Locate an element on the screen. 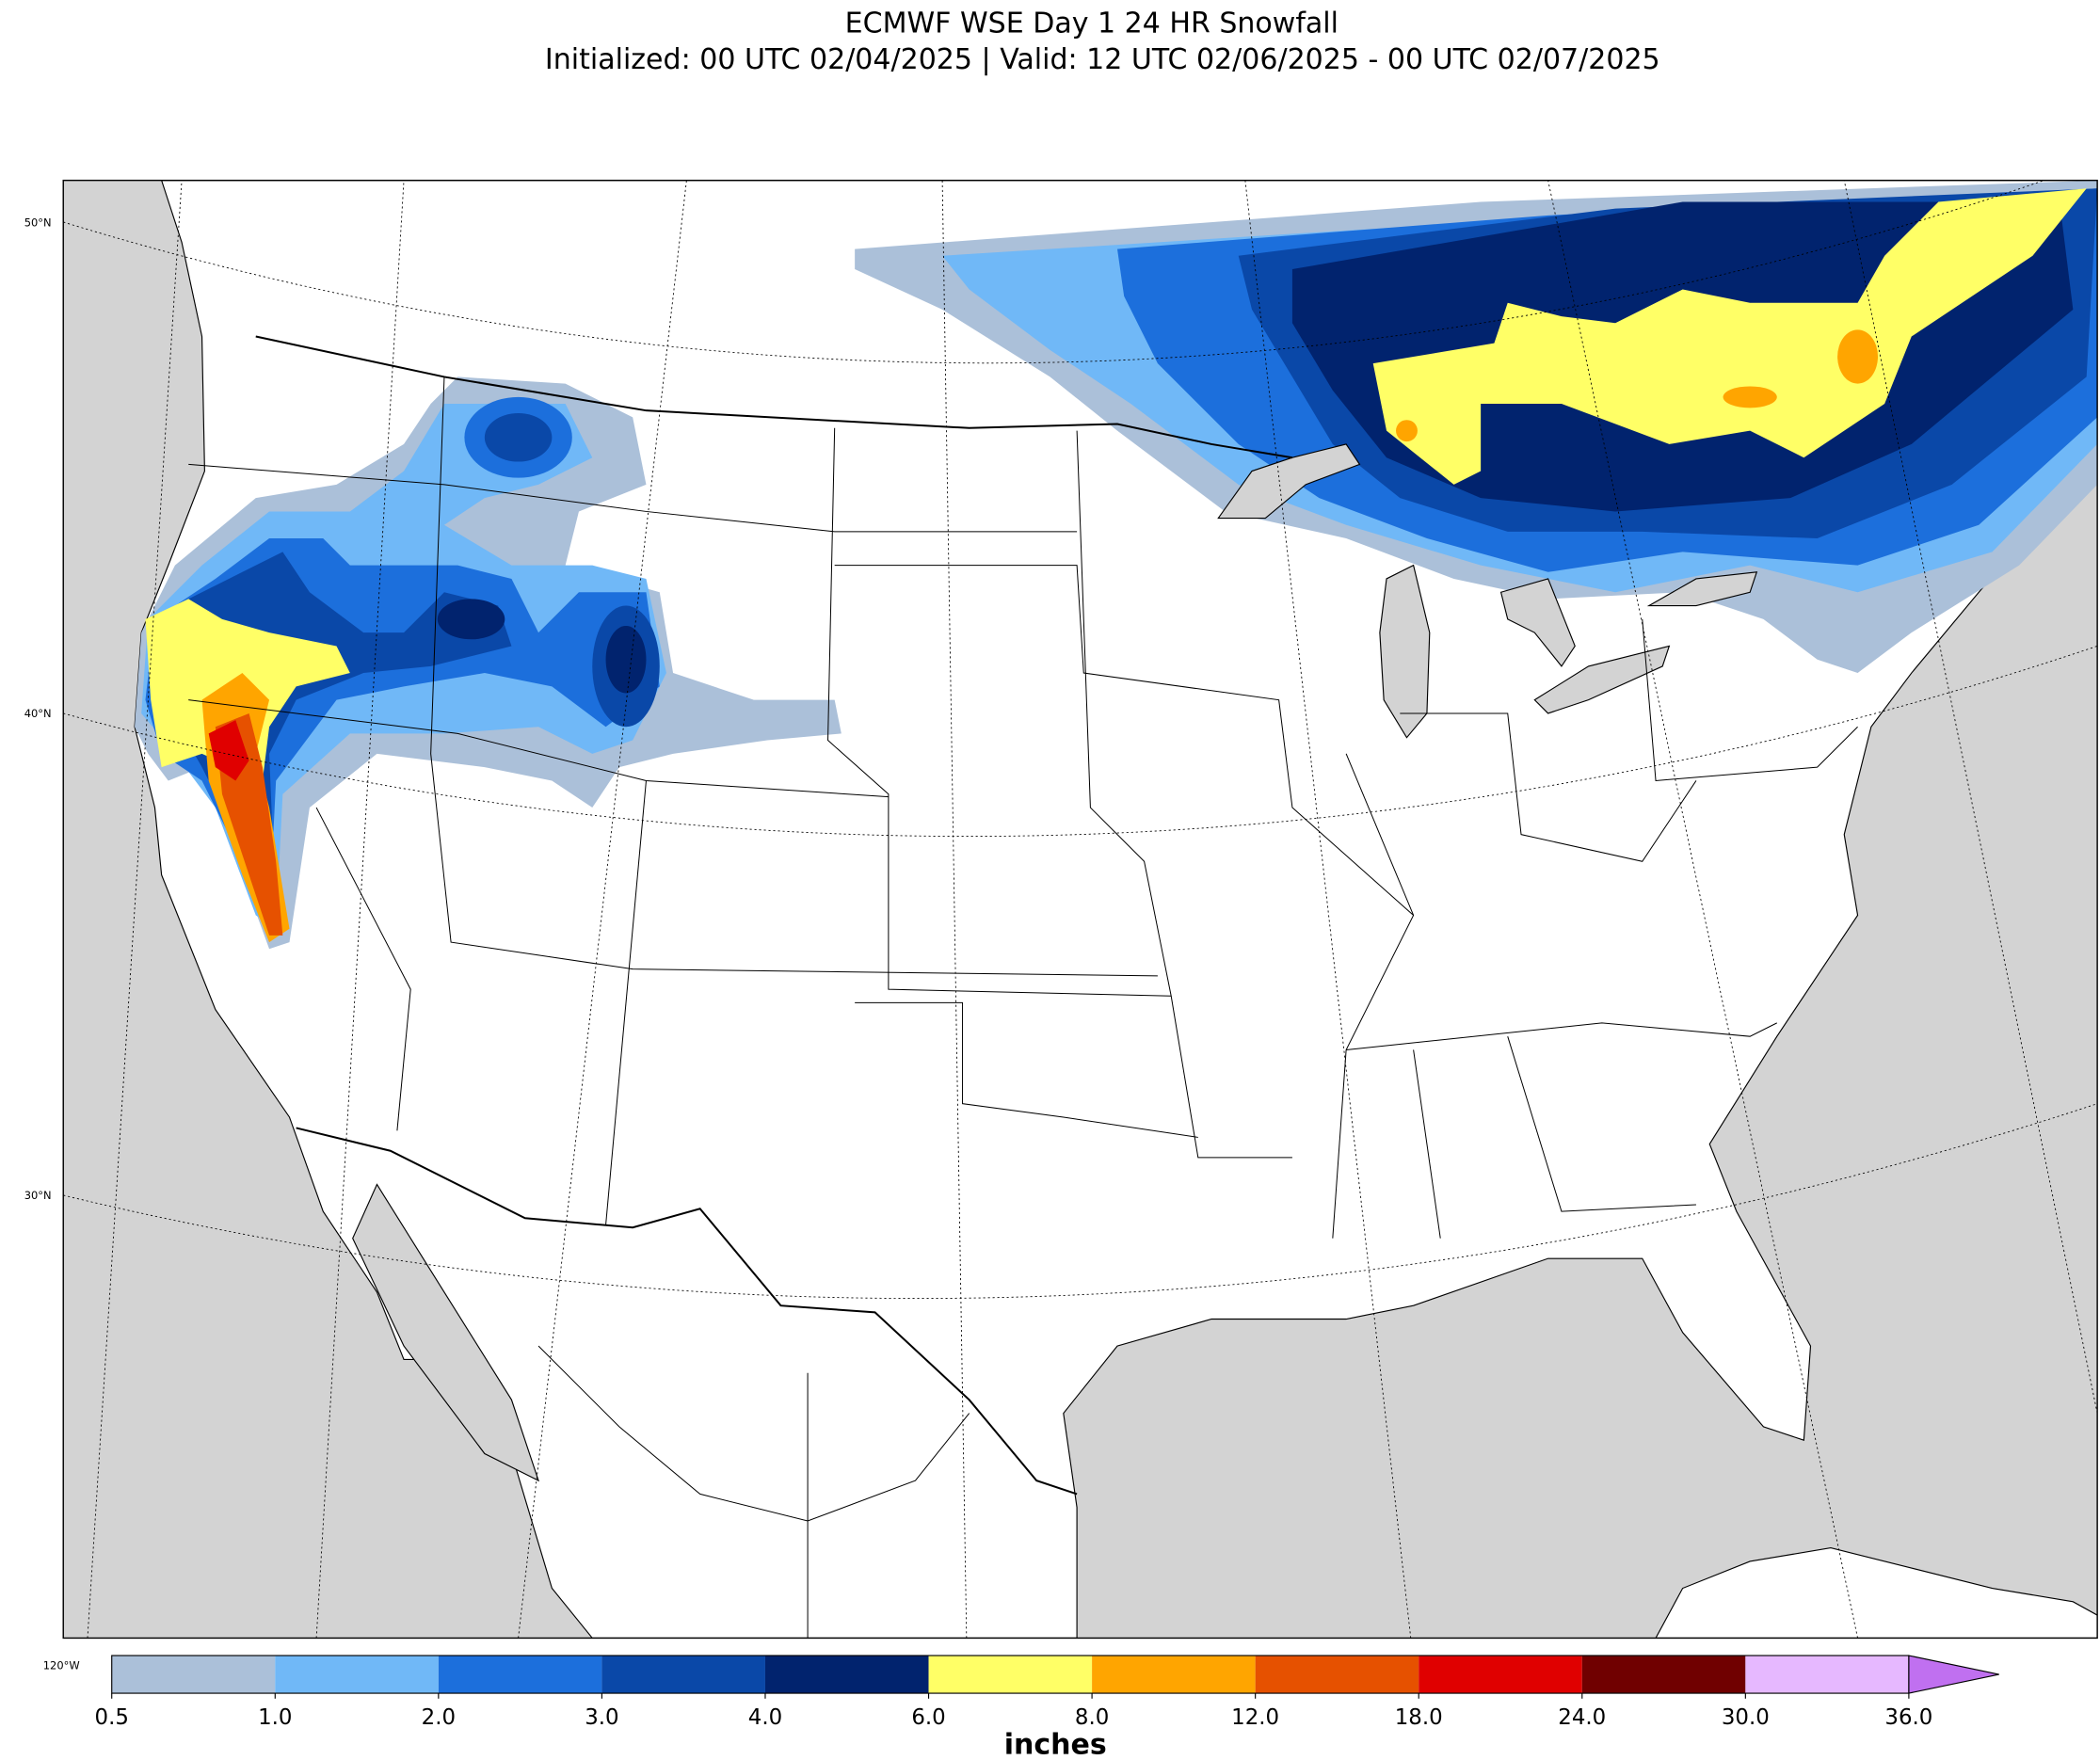  colorbar-extend is located at coordinates (1953, 1674).